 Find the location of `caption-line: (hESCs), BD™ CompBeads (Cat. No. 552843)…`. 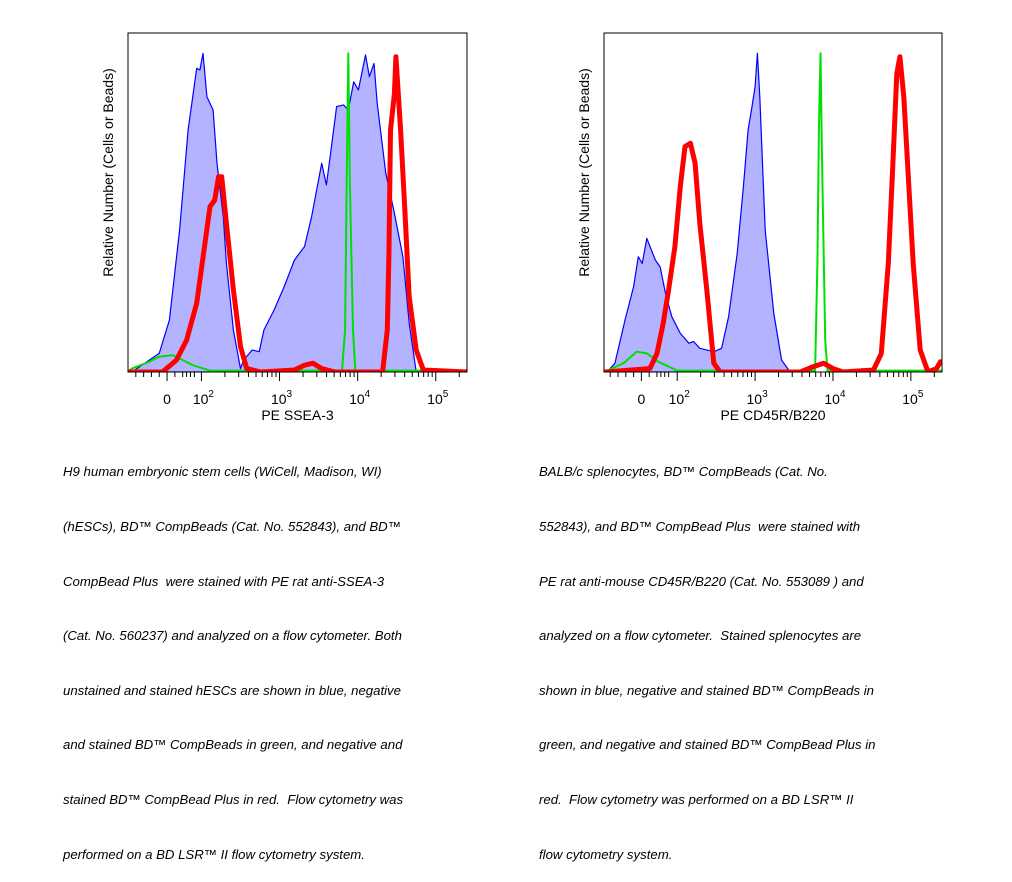

caption-line: (hESCs), BD™ CompBeads (Cat. No. 552843)… is located at coordinates (232, 526).